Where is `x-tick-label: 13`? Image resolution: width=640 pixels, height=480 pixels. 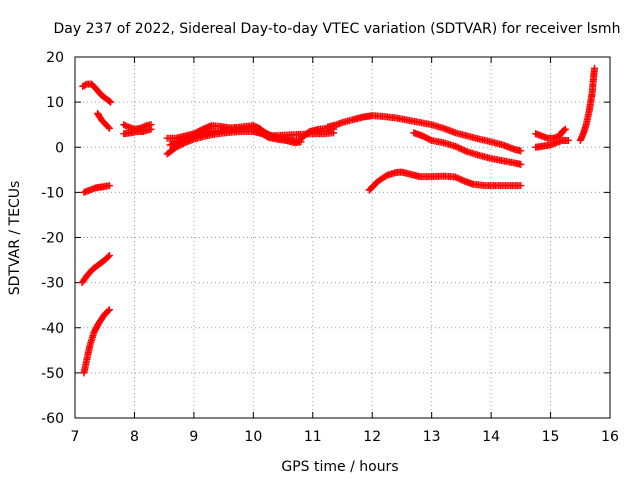 x-tick-label: 13 is located at coordinates (432, 437).